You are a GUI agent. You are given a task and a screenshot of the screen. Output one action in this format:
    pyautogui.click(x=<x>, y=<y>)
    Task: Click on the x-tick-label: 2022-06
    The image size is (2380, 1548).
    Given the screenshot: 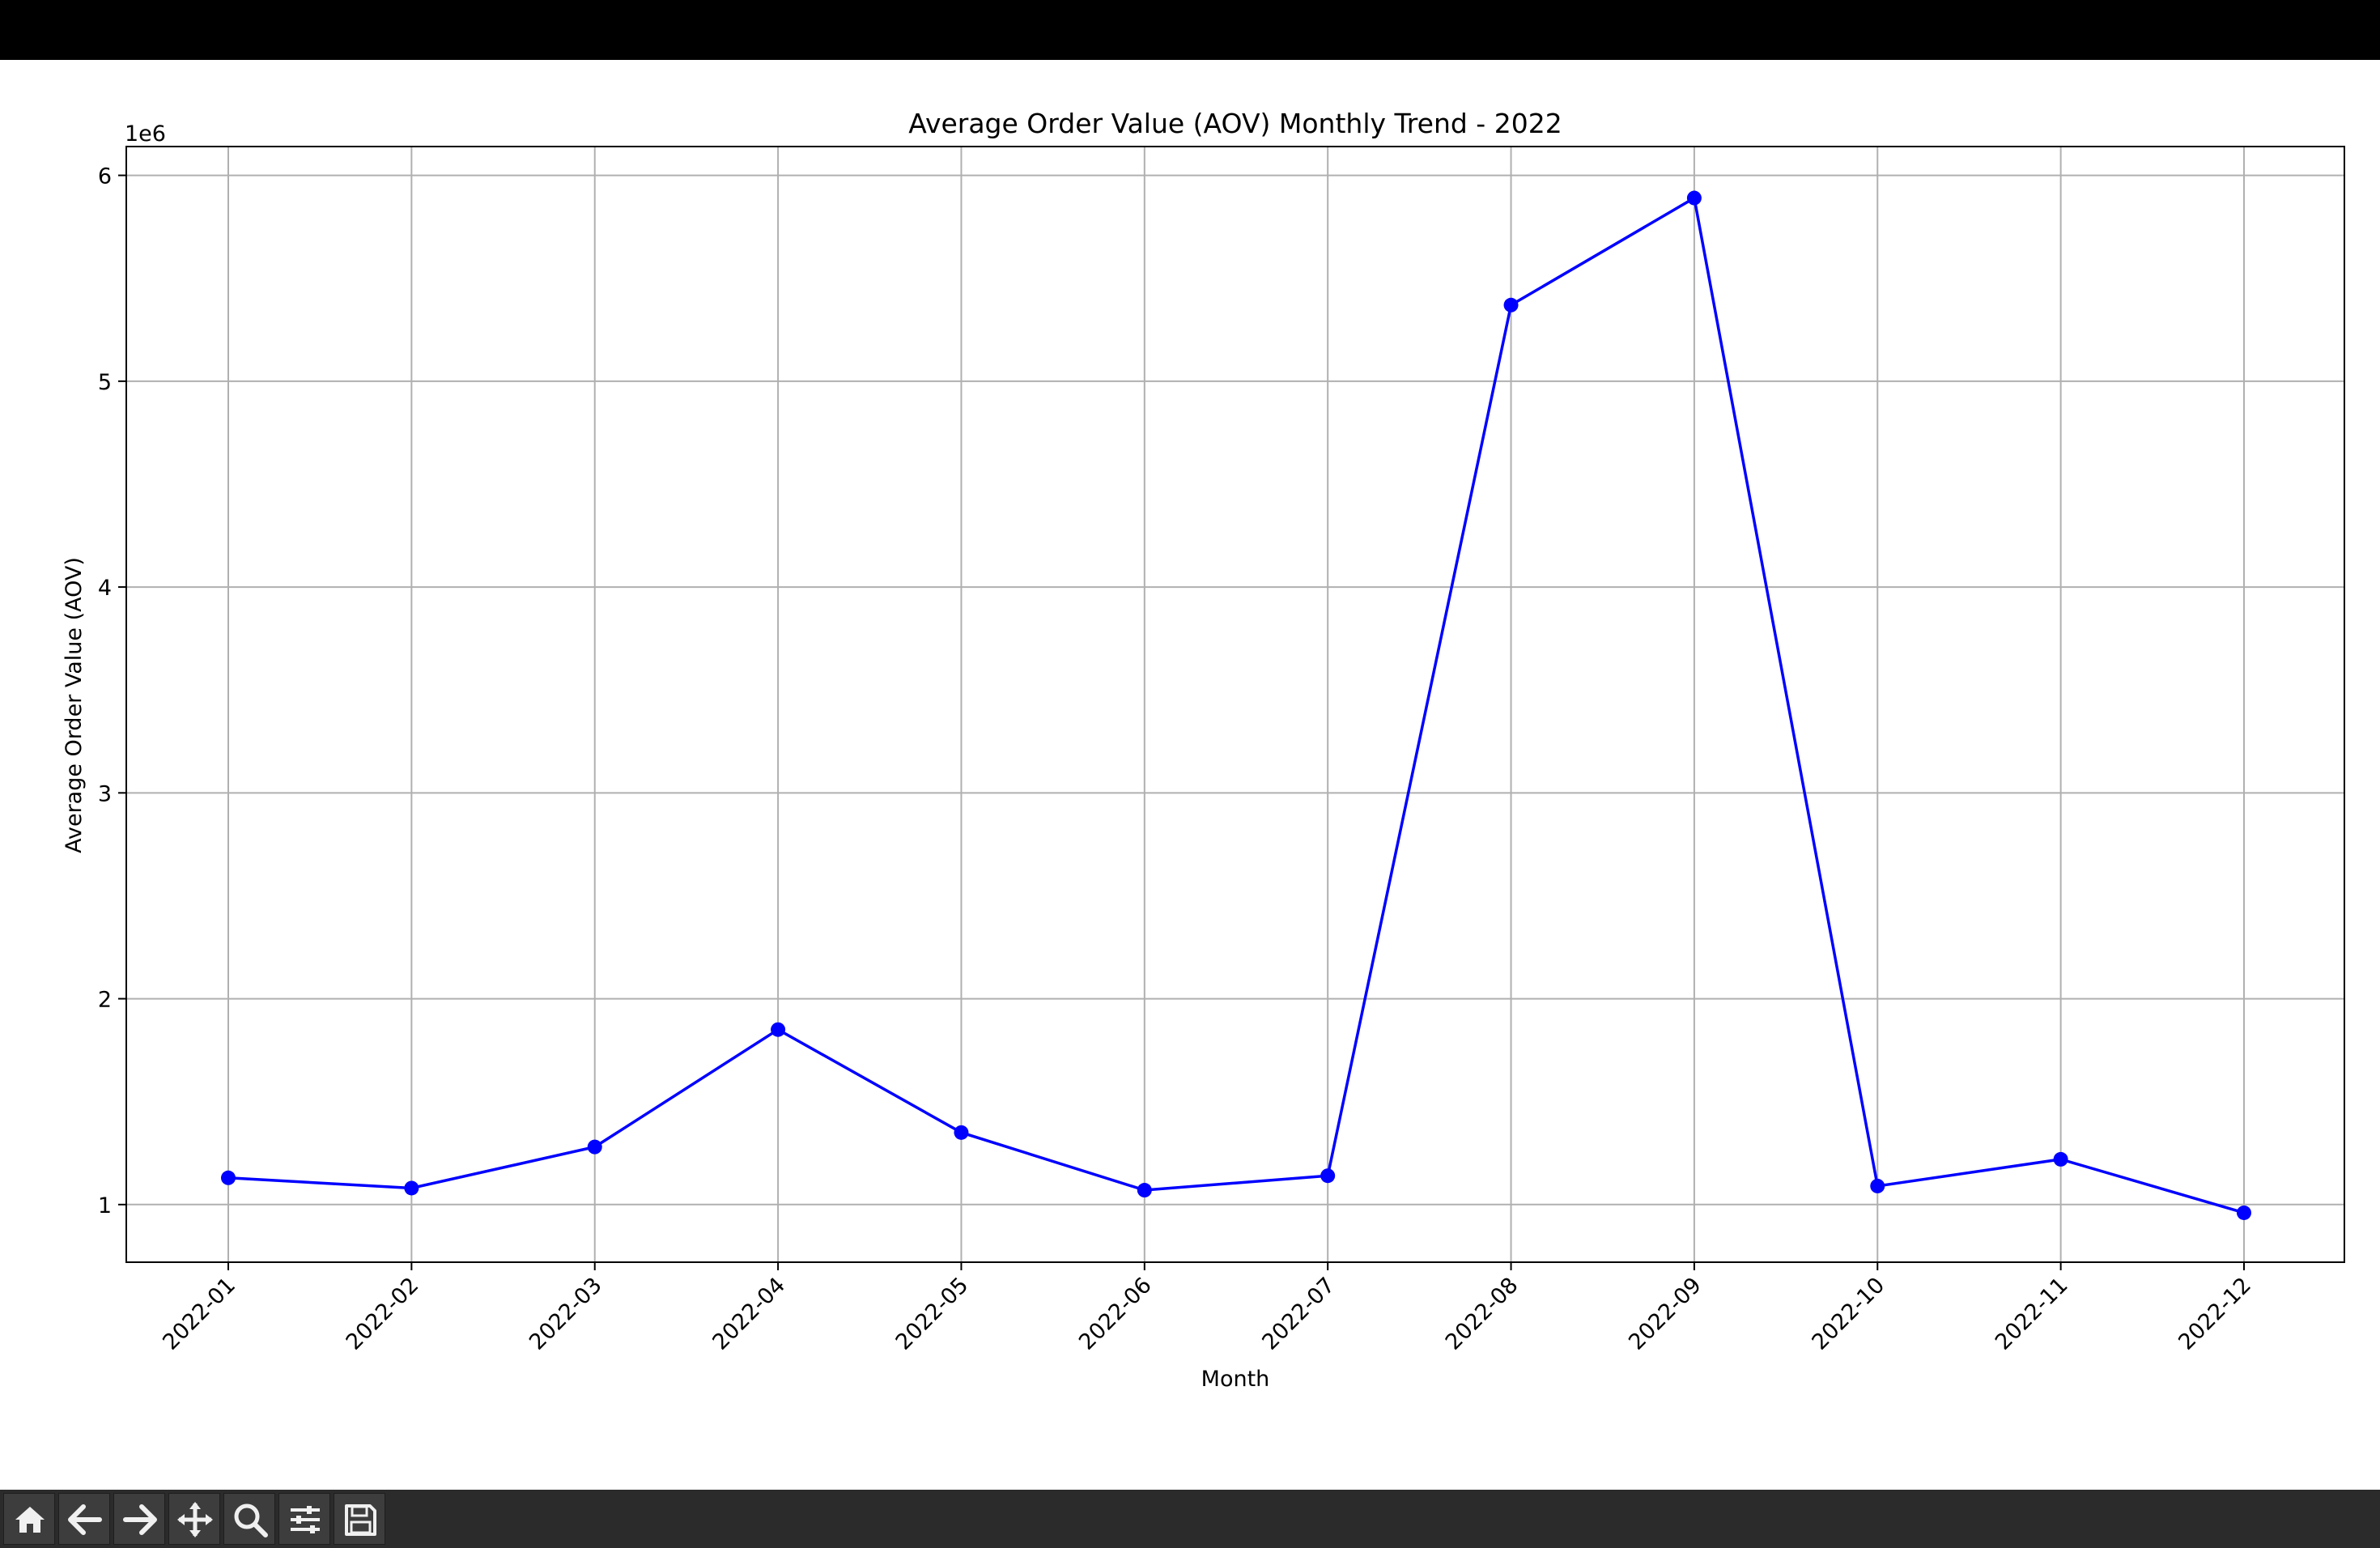 What is the action you would take?
    pyautogui.click(x=1115, y=1314)
    